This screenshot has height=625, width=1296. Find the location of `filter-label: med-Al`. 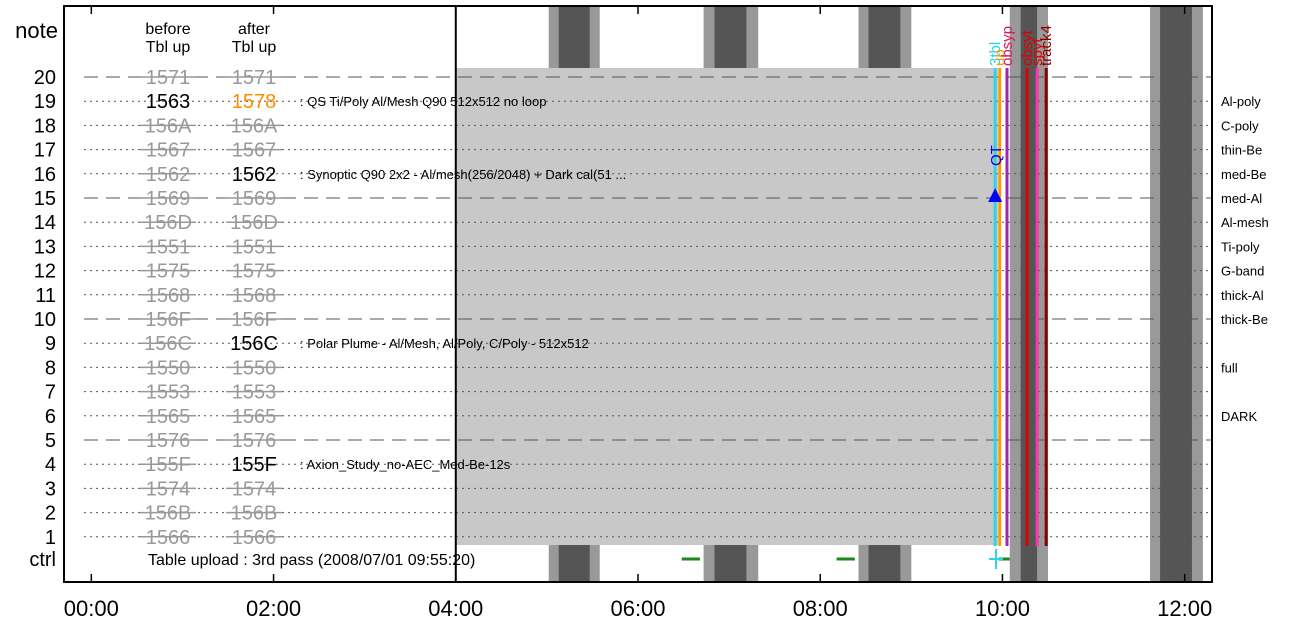

filter-label: med-Al is located at coordinates (1241, 198).